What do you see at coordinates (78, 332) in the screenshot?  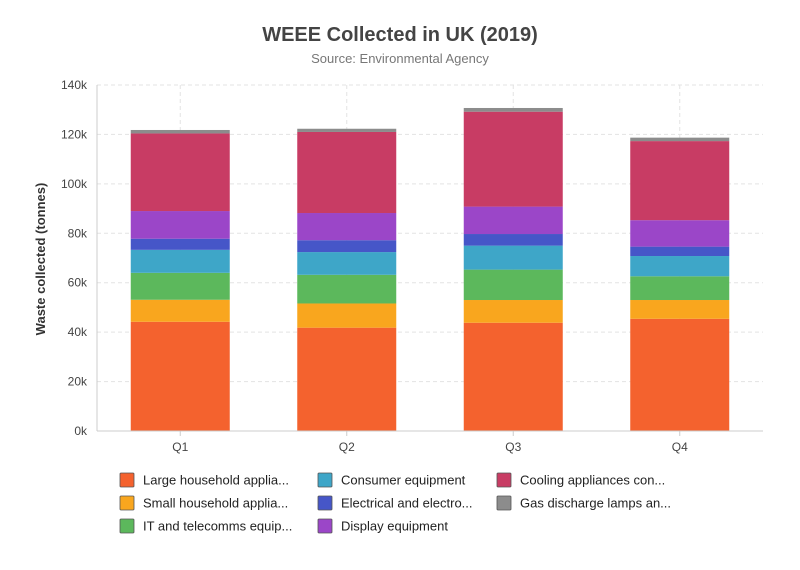 I see `y-tick-label: 40k` at bounding box center [78, 332].